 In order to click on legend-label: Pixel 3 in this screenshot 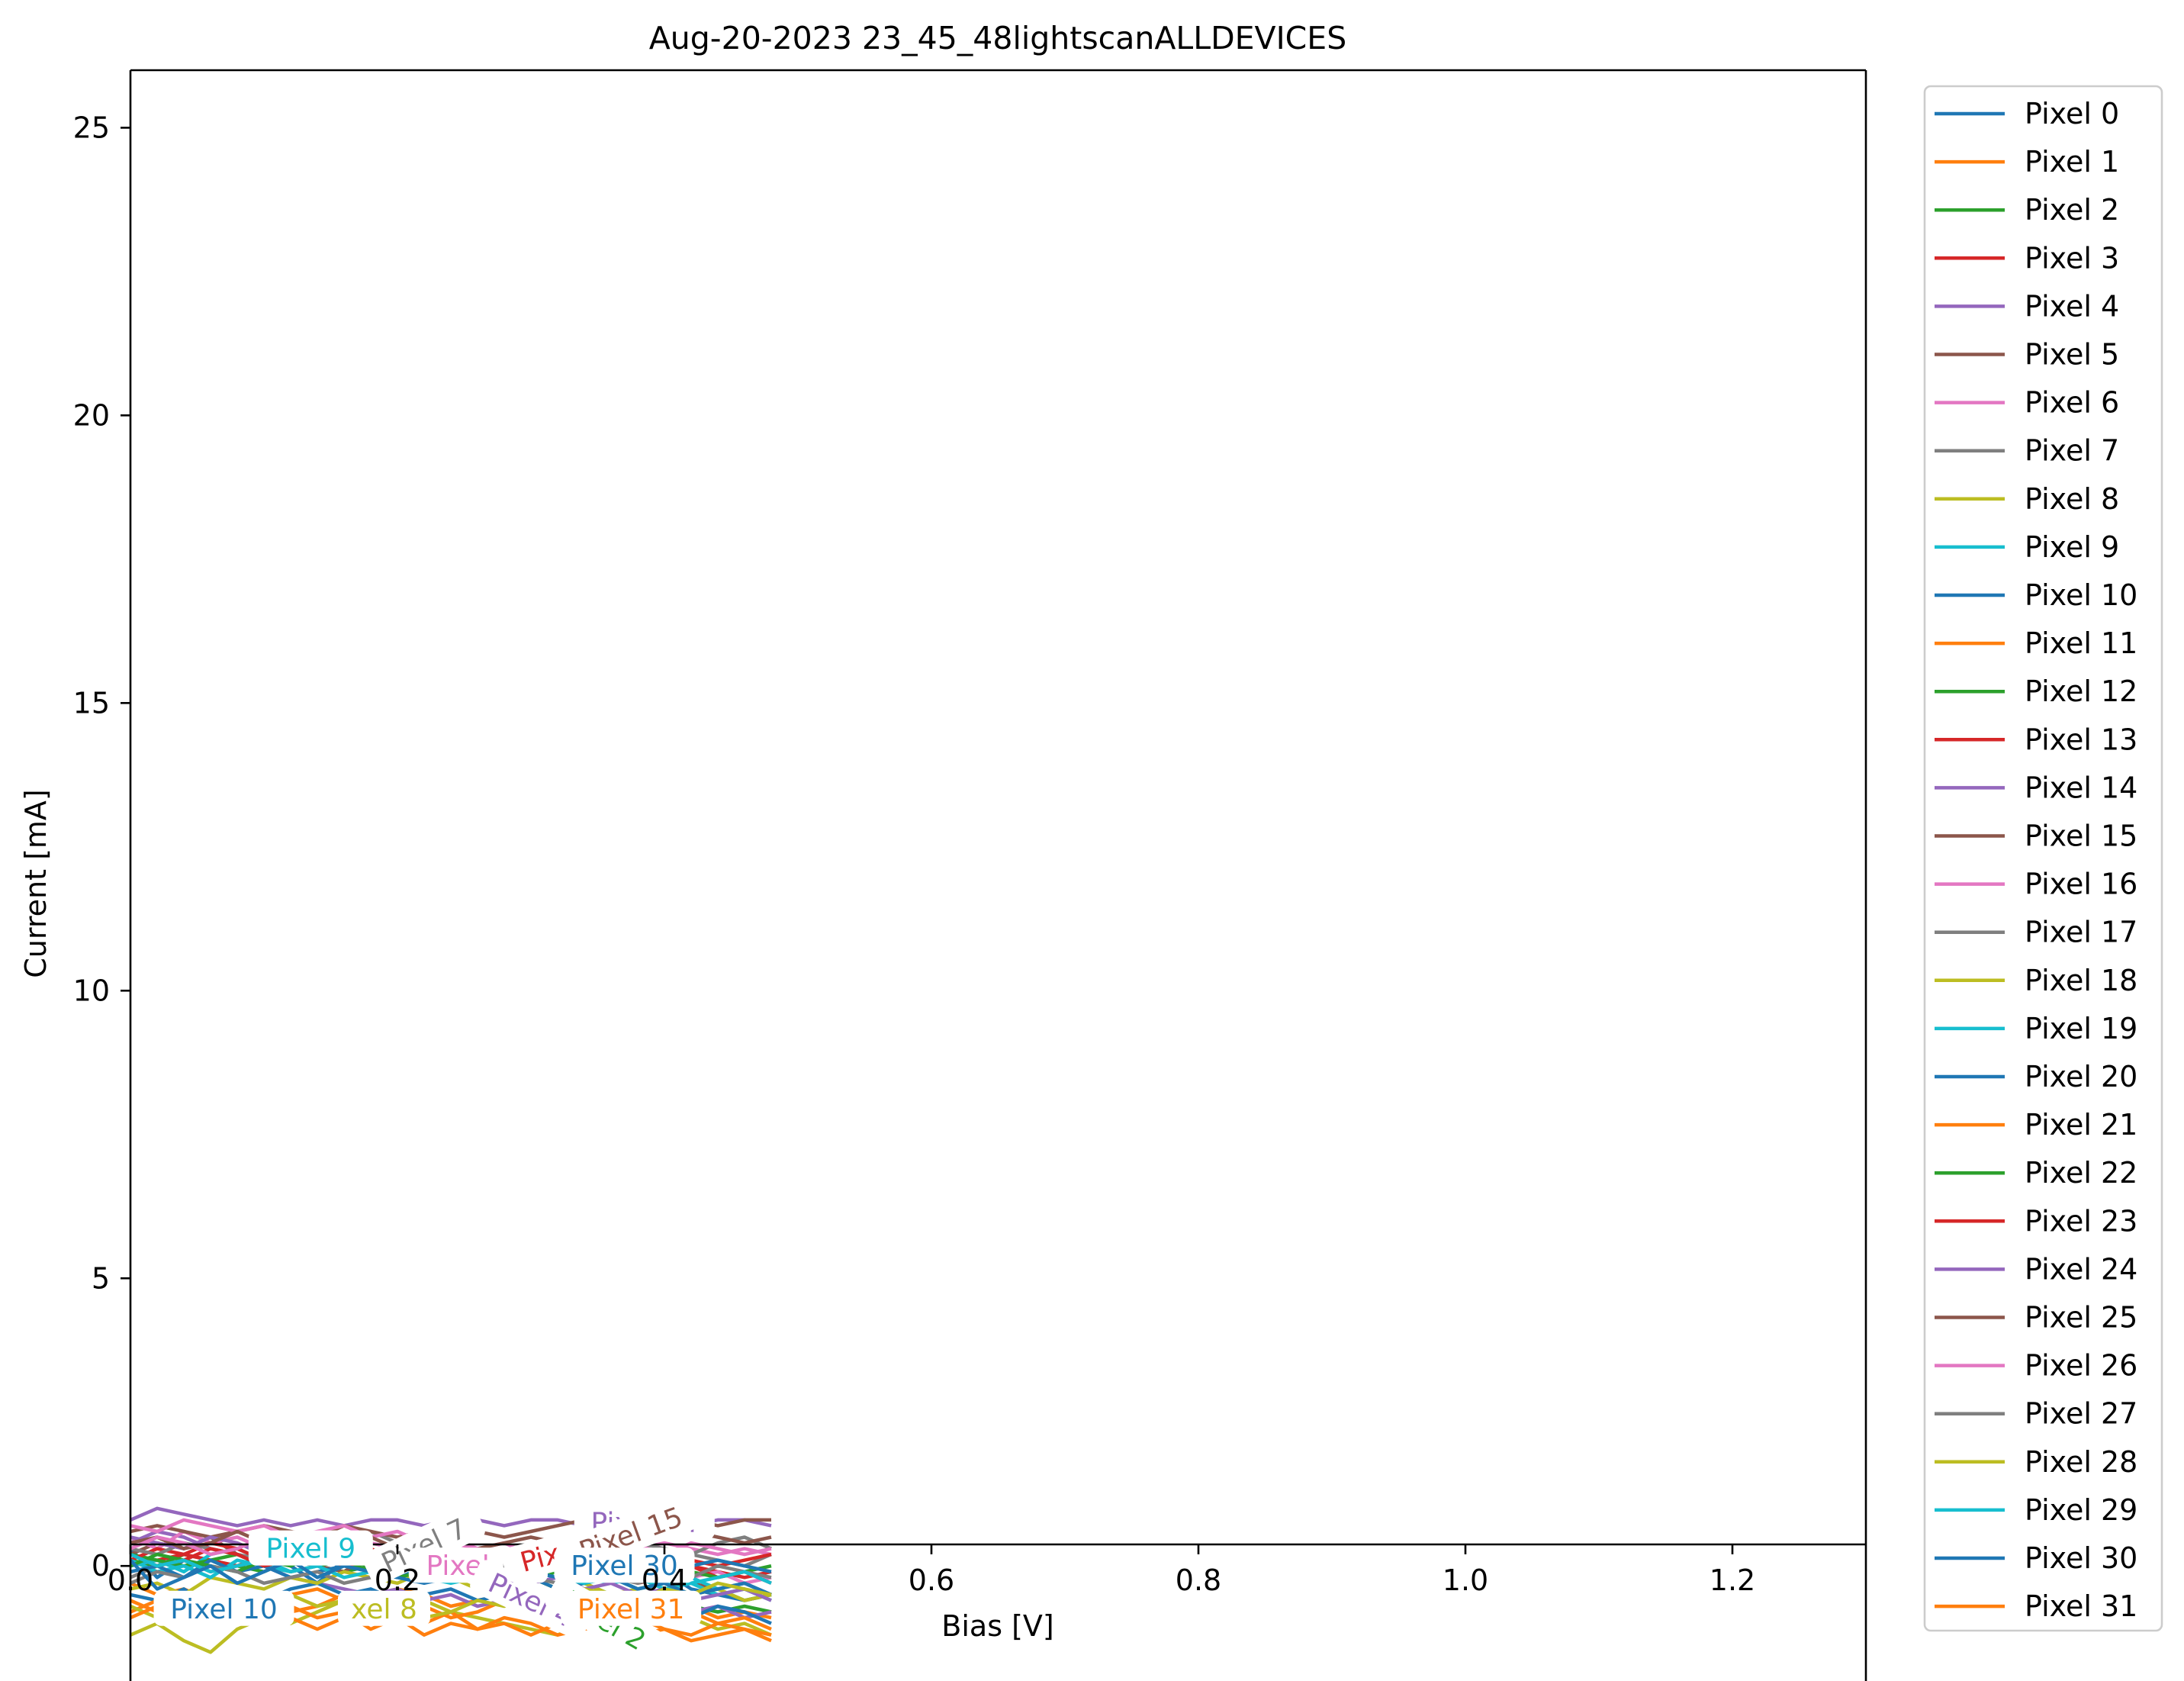, I will do `click(2072, 258)`.